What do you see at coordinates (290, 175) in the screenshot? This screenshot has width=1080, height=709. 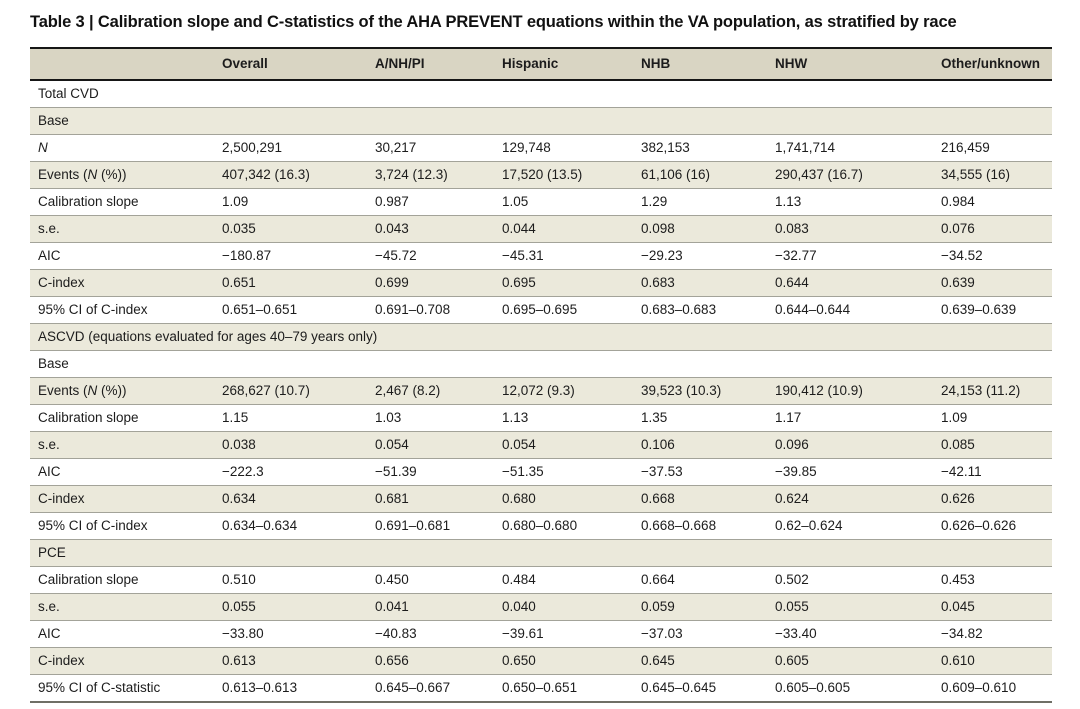 I see `cell-value: 407,342 (16.3)` at bounding box center [290, 175].